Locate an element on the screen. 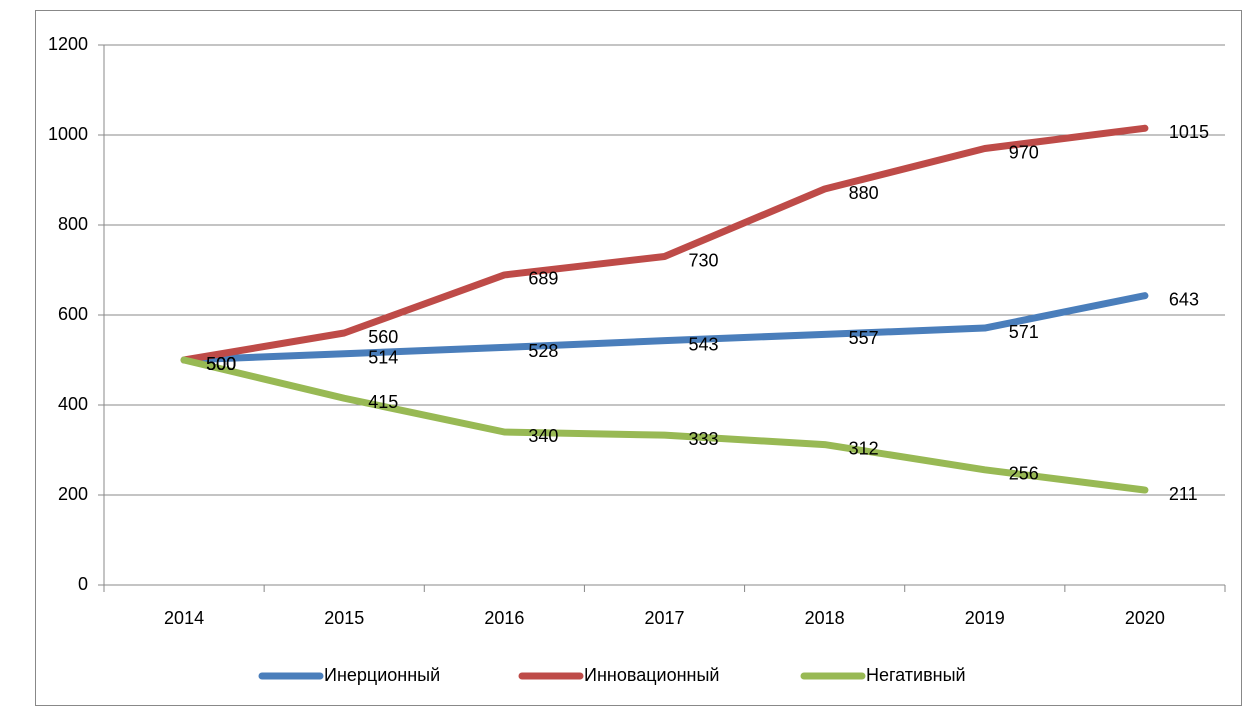 The height and width of the screenshot is (707, 1243). data-label: 256 is located at coordinates (1024, 474).